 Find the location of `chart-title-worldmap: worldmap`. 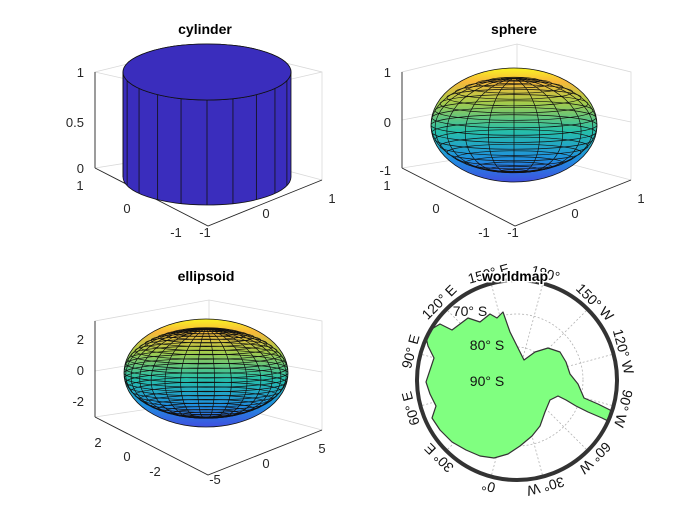

chart-title-worldmap: worldmap is located at coordinates (514, 276).